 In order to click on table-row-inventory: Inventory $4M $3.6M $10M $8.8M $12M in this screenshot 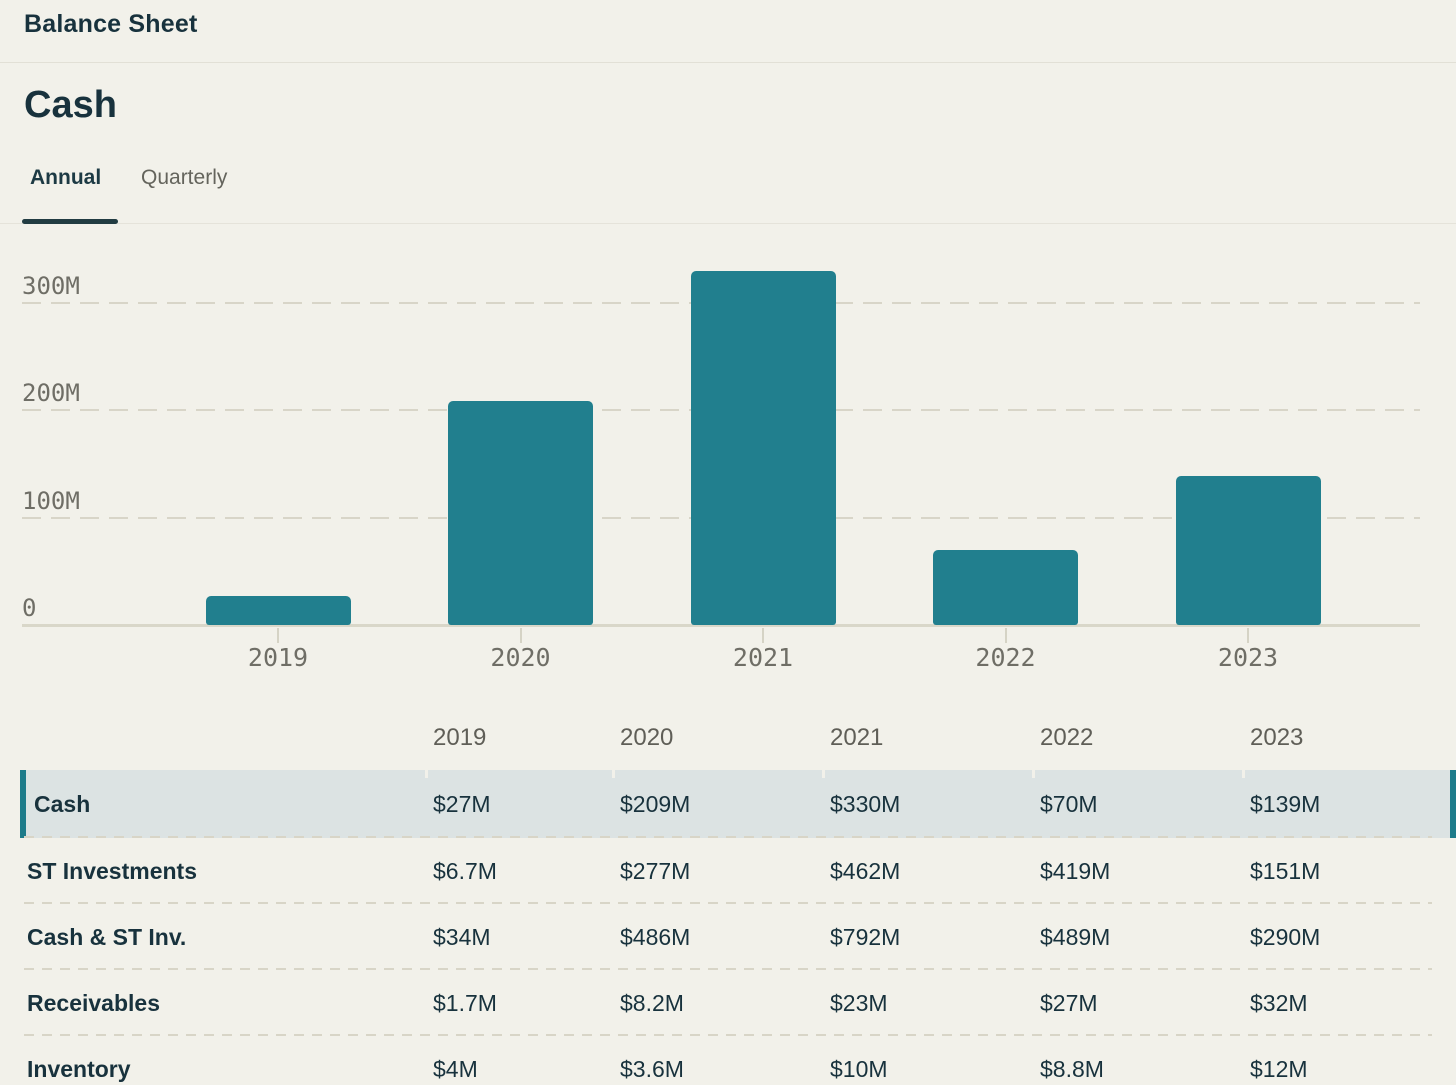, I will do `click(728, 1060)`.